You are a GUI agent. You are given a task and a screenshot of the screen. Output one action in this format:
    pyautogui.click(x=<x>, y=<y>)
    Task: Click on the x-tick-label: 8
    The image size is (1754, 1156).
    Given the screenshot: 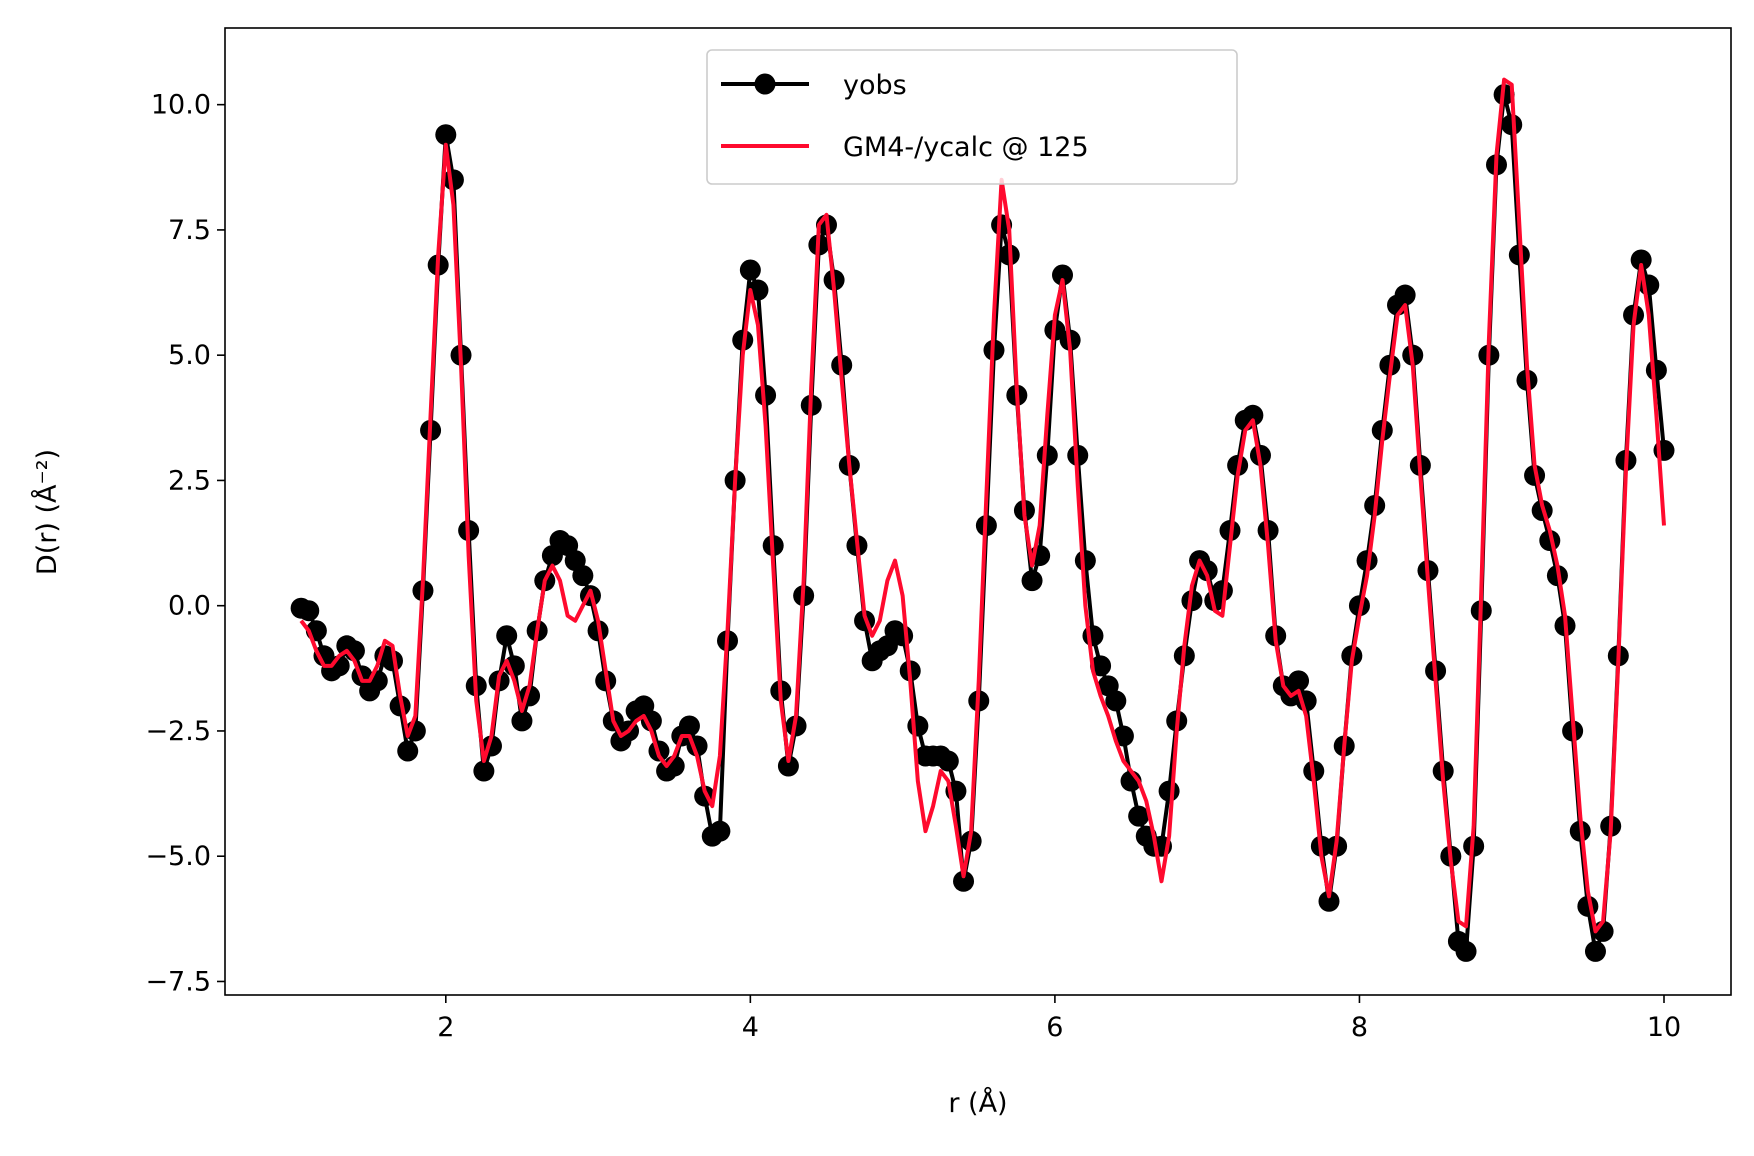 What is the action you would take?
    pyautogui.click(x=1359, y=1027)
    